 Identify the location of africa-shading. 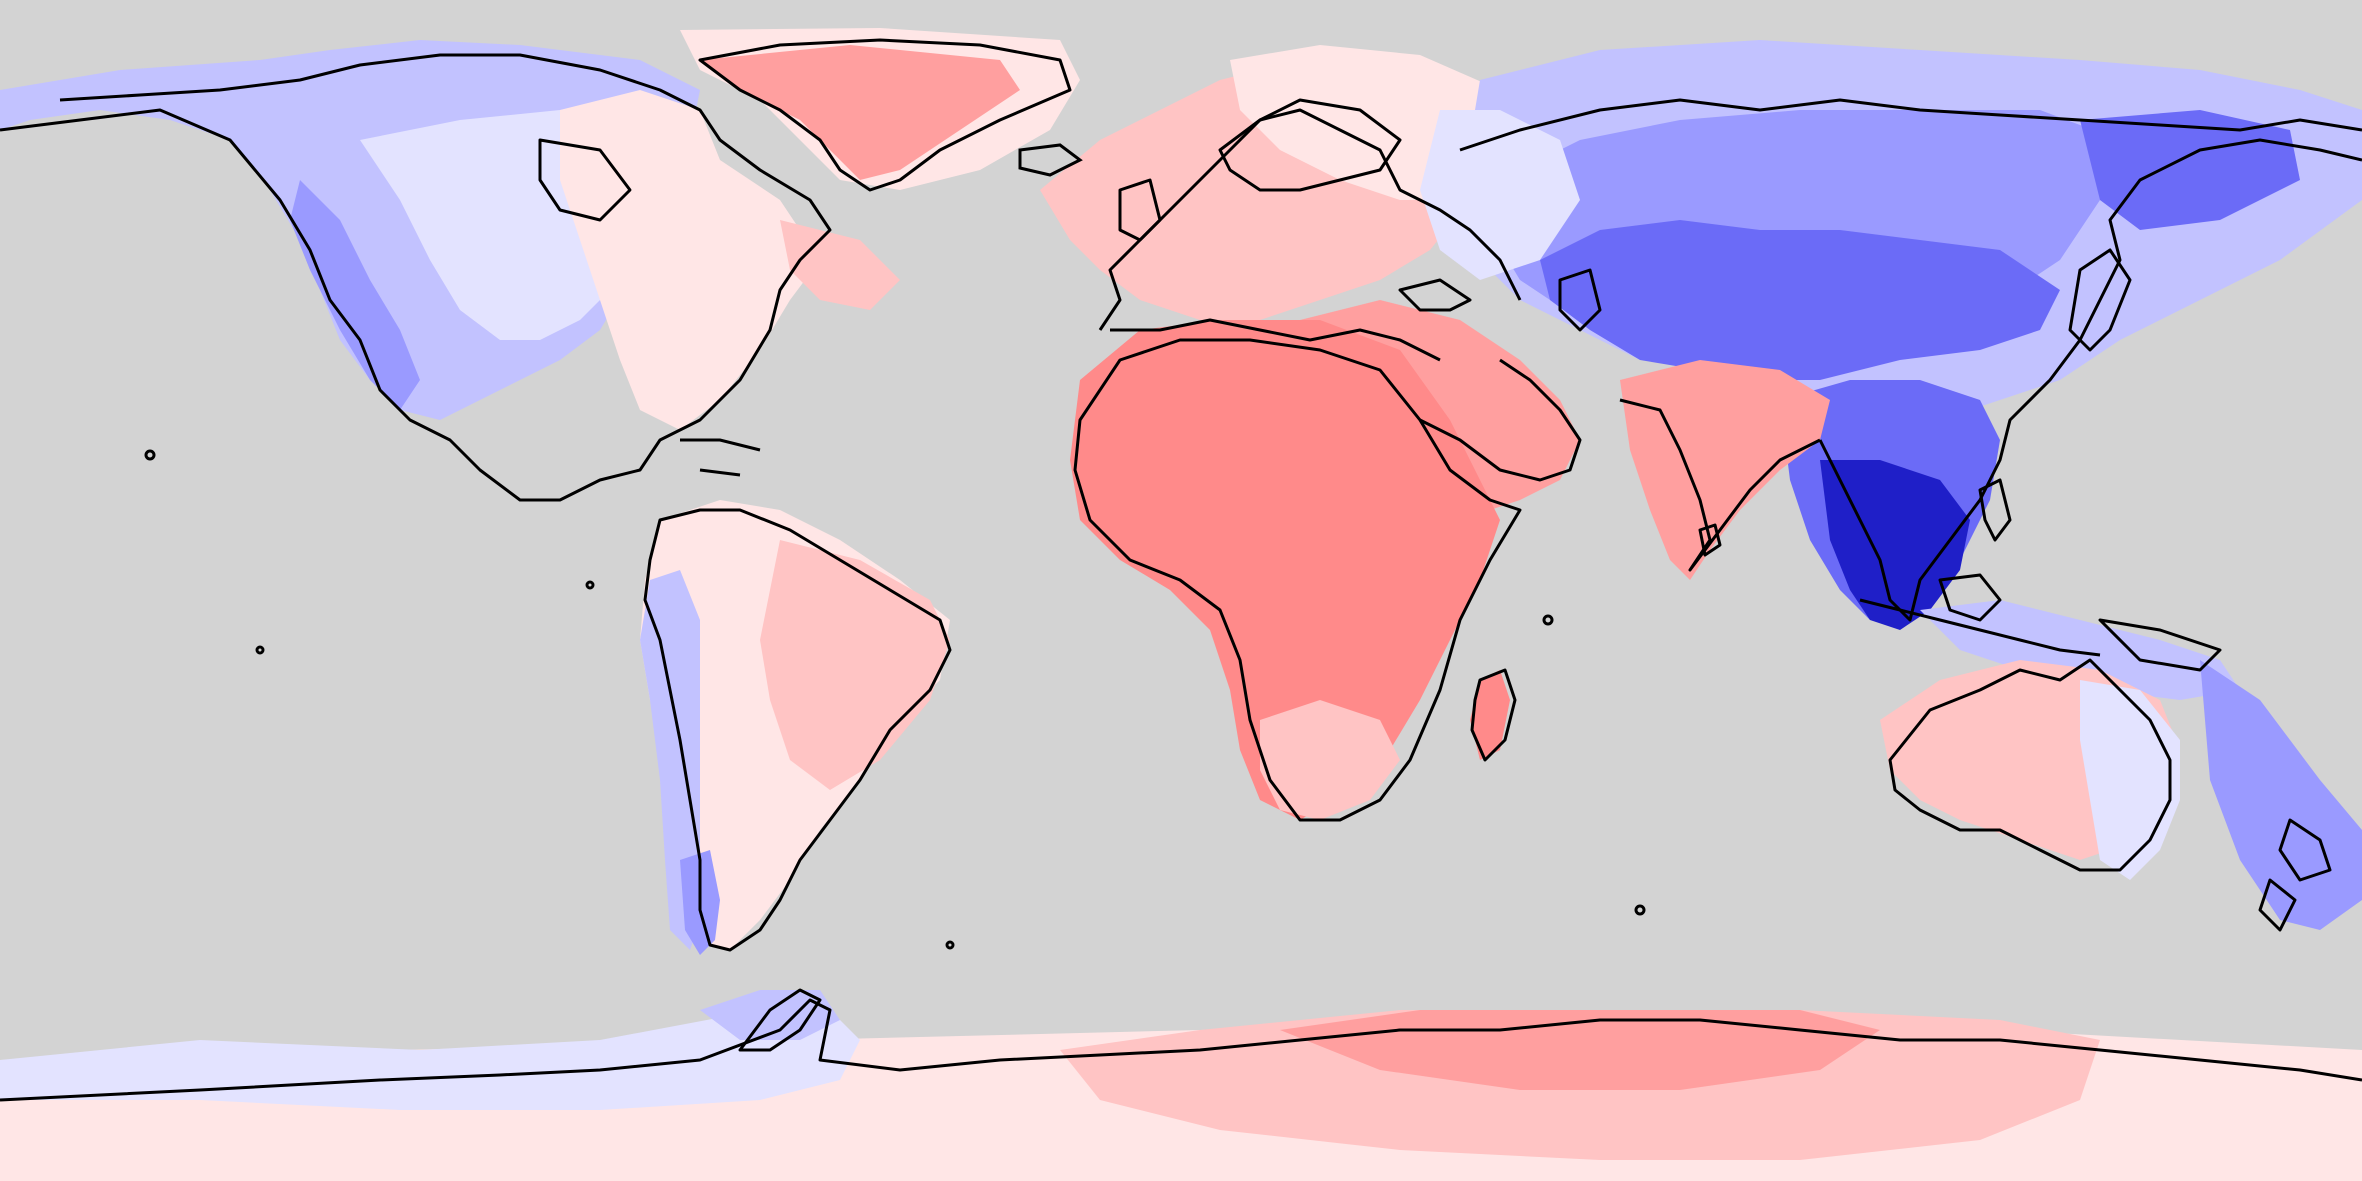
(1285, 570).